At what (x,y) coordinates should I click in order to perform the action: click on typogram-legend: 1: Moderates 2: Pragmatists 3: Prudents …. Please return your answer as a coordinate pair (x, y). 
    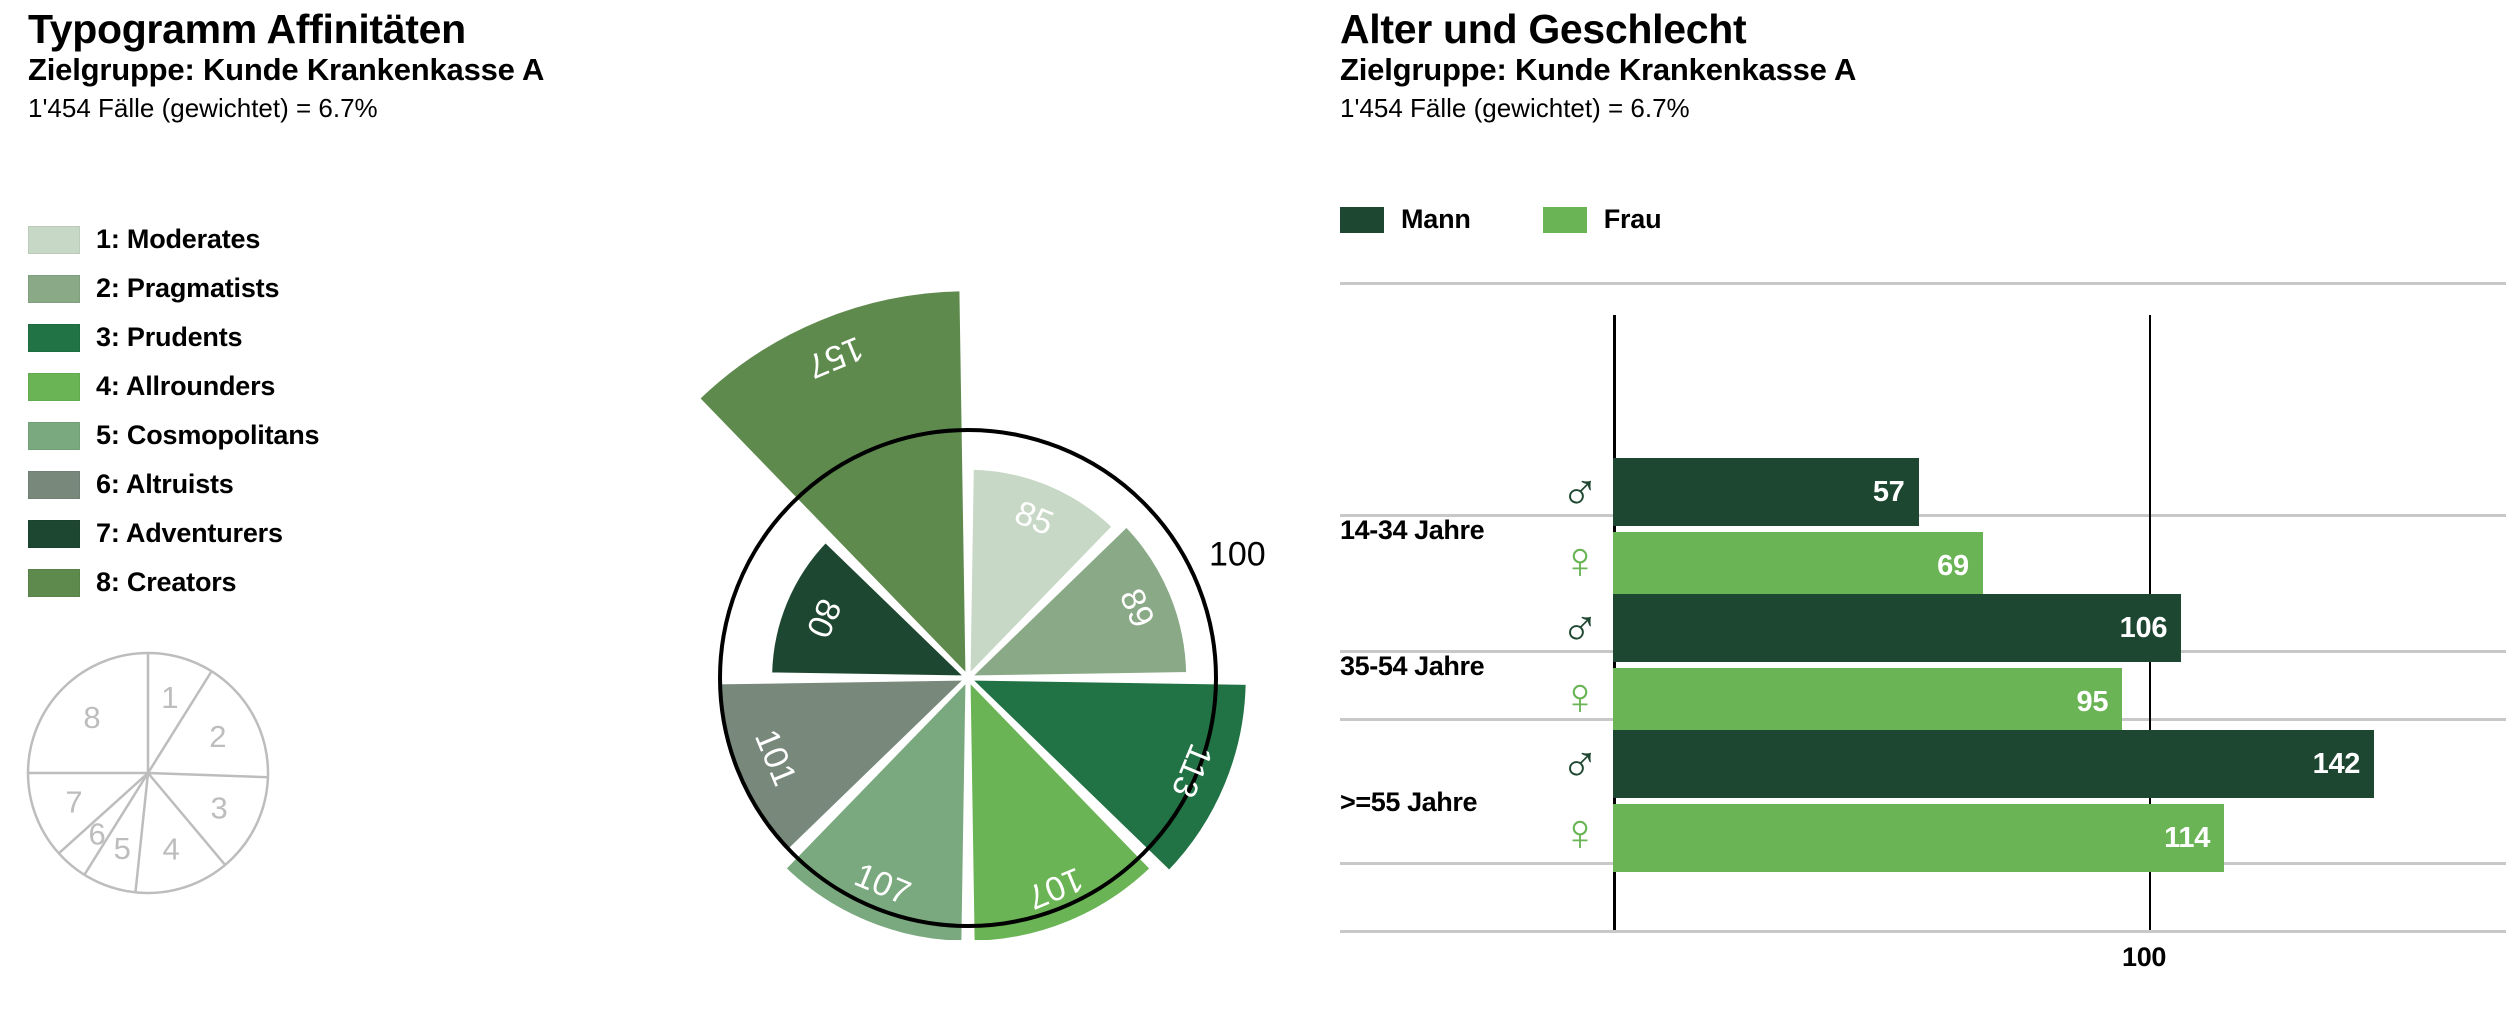
    Looking at the image, I should click on (174, 411).